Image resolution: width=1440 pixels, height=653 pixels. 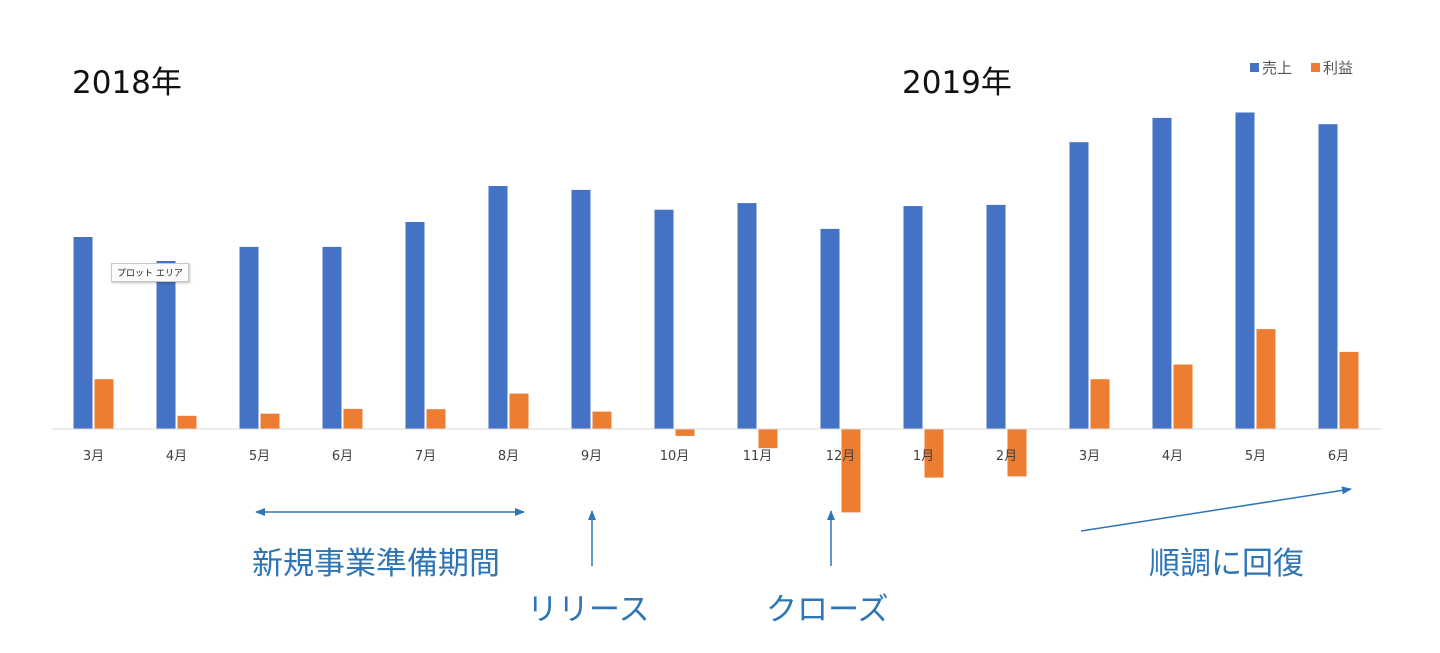 What do you see at coordinates (1301, 68) in the screenshot?
I see `legend: 売上 利益` at bounding box center [1301, 68].